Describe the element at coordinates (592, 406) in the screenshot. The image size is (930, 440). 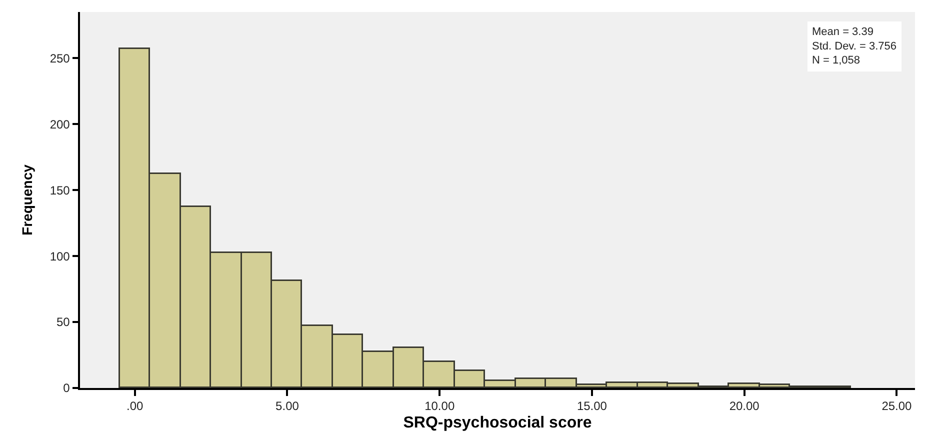
I see `x-tick-label: 15.00` at that location.